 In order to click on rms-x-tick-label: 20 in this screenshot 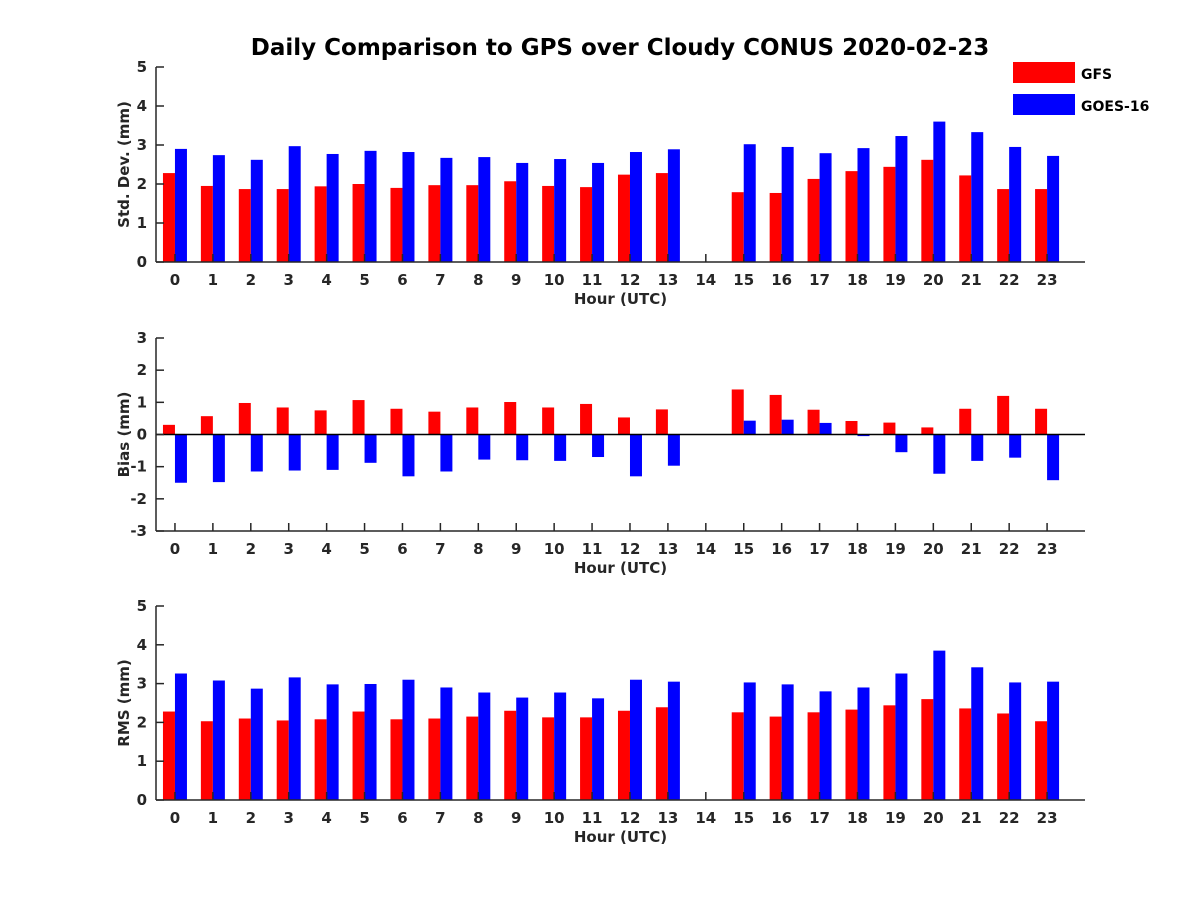, I will do `click(933, 818)`.